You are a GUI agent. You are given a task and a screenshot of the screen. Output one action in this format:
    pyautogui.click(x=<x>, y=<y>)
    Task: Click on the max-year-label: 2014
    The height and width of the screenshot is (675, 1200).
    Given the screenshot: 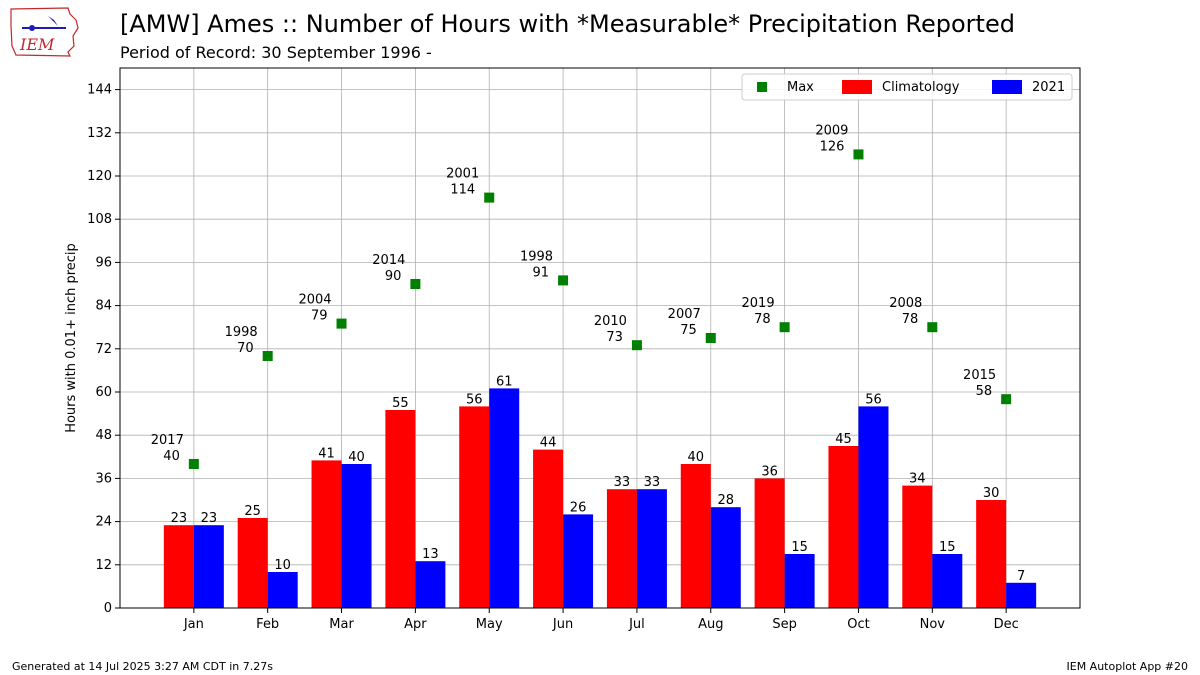 What is the action you would take?
    pyautogui.click(x=388, y=260)
    